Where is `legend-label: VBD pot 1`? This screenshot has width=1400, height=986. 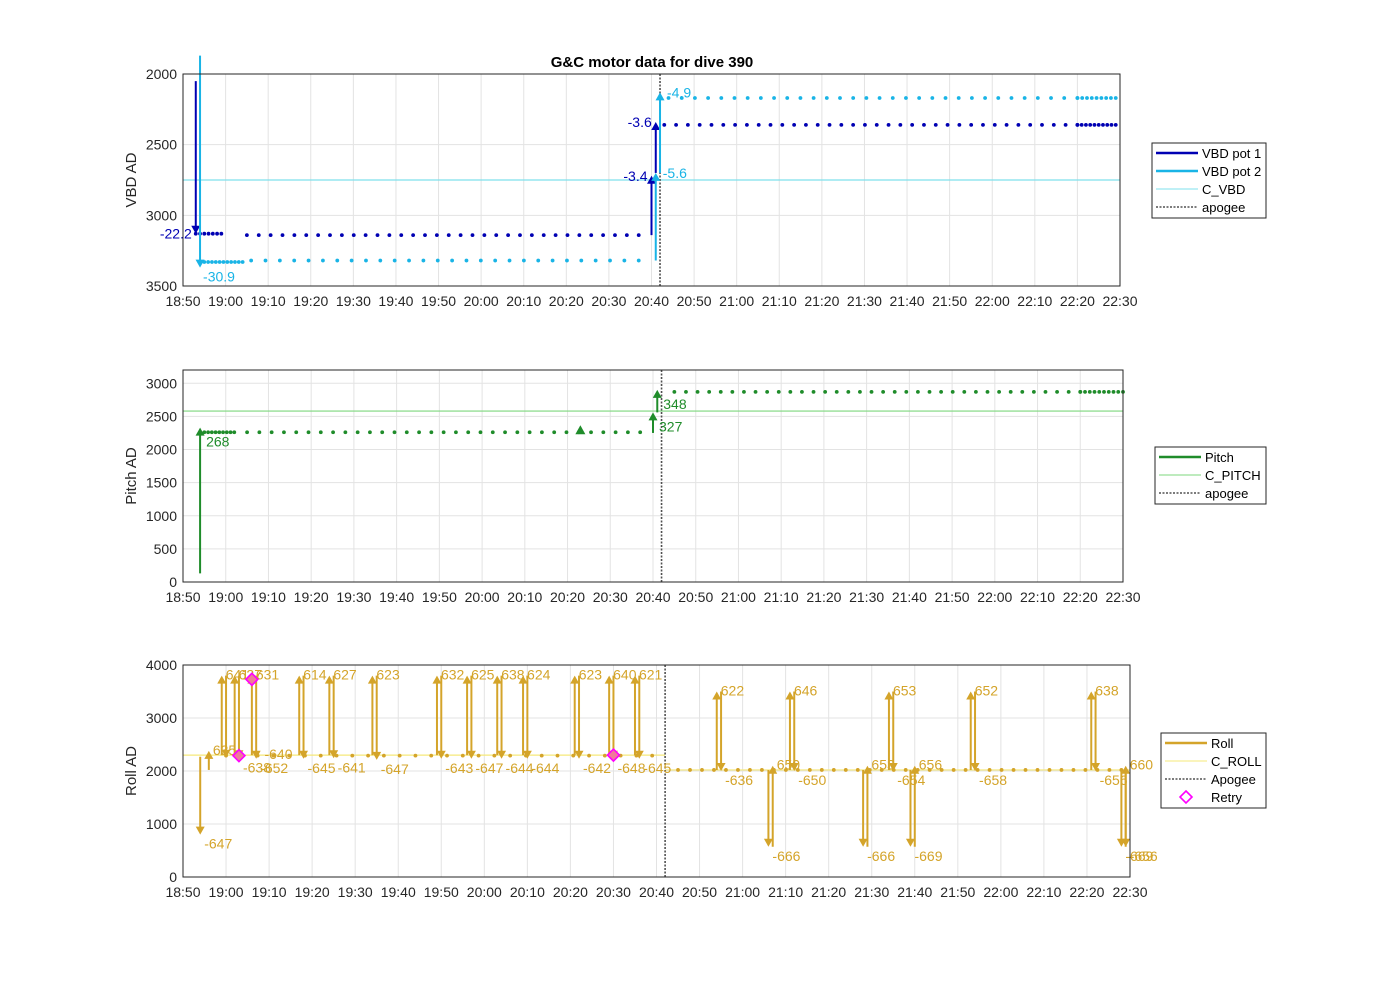
legend-label: VBD pot 1 is located at coordinates (1231, 153).